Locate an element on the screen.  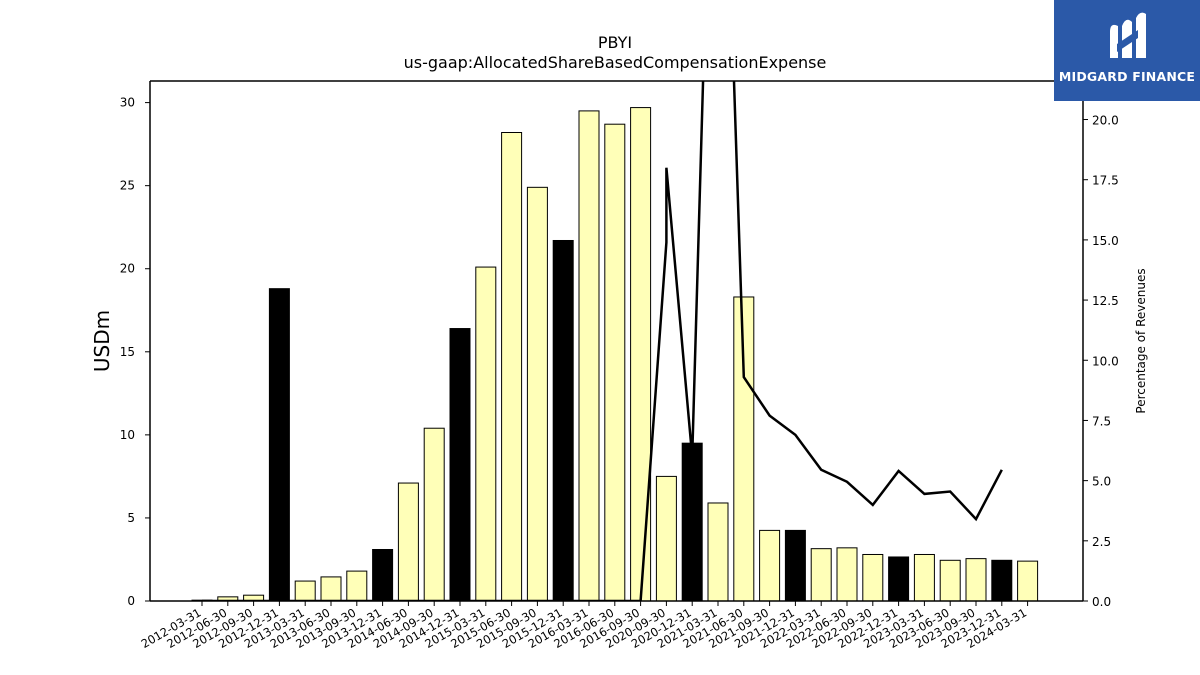
y-axis-label: USDm is located at coordinates (102, 341).